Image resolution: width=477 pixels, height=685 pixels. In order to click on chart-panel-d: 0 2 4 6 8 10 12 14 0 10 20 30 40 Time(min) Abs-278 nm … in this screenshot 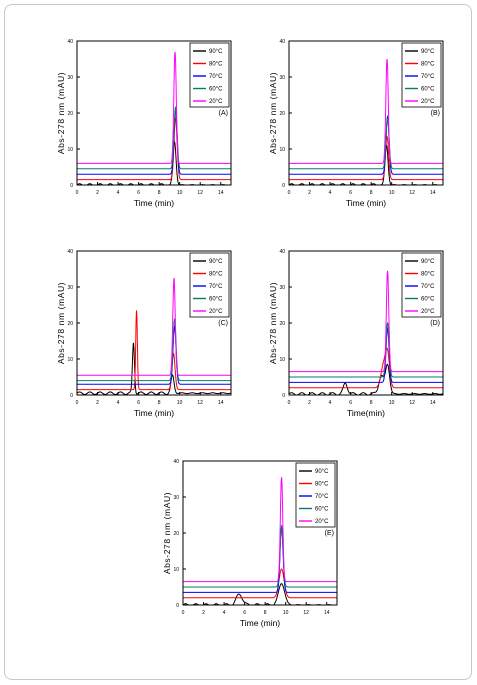, I will do `click(356, 333)`.